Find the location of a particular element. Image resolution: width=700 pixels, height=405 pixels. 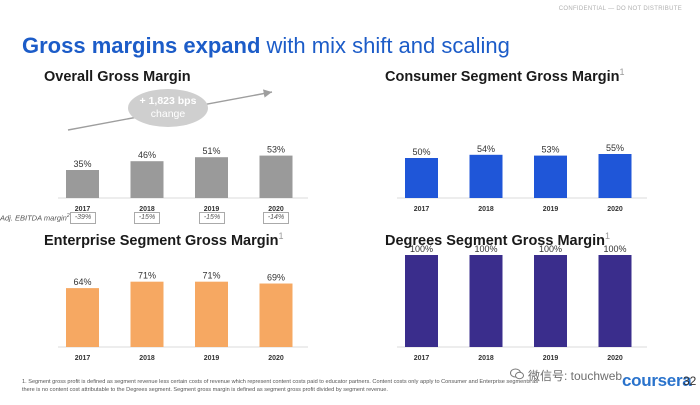

overall-gross-margin-chart: 35% 2017 46% 2018 51% 2019 53% 2020 is located at coordinates (183, 168).